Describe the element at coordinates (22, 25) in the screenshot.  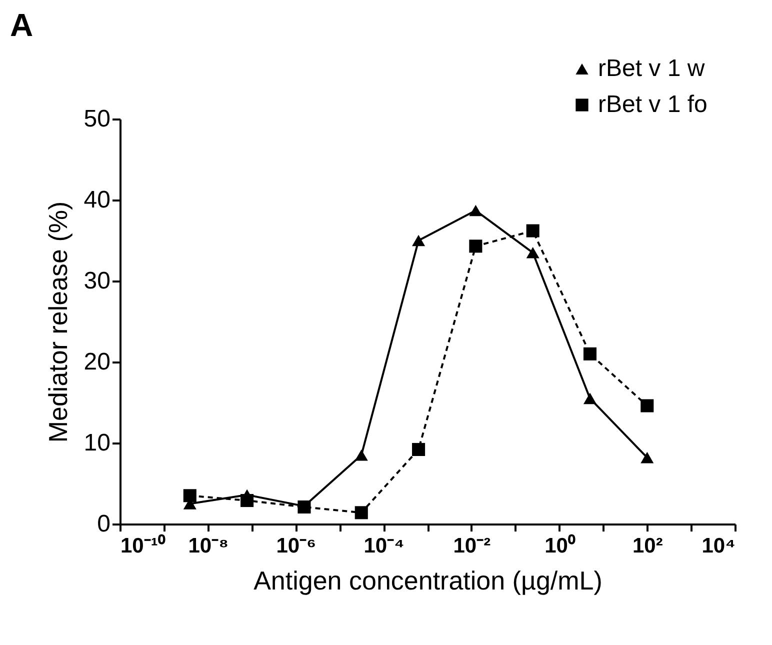
I see `chart-title: A` at that location.